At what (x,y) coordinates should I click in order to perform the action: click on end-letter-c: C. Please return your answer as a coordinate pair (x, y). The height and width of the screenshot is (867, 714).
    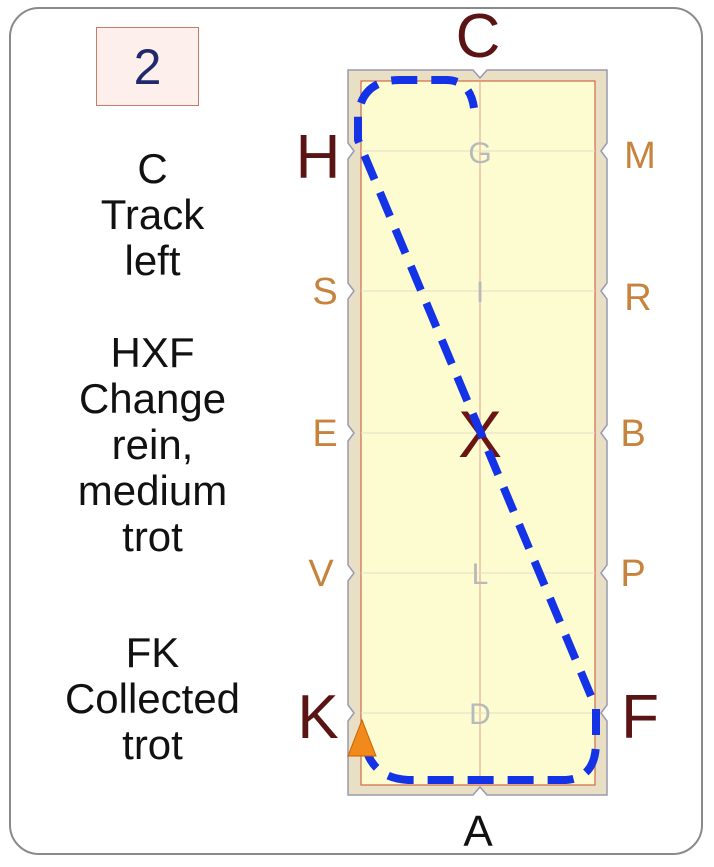
    Looking at the image, I should click on (478, 36).